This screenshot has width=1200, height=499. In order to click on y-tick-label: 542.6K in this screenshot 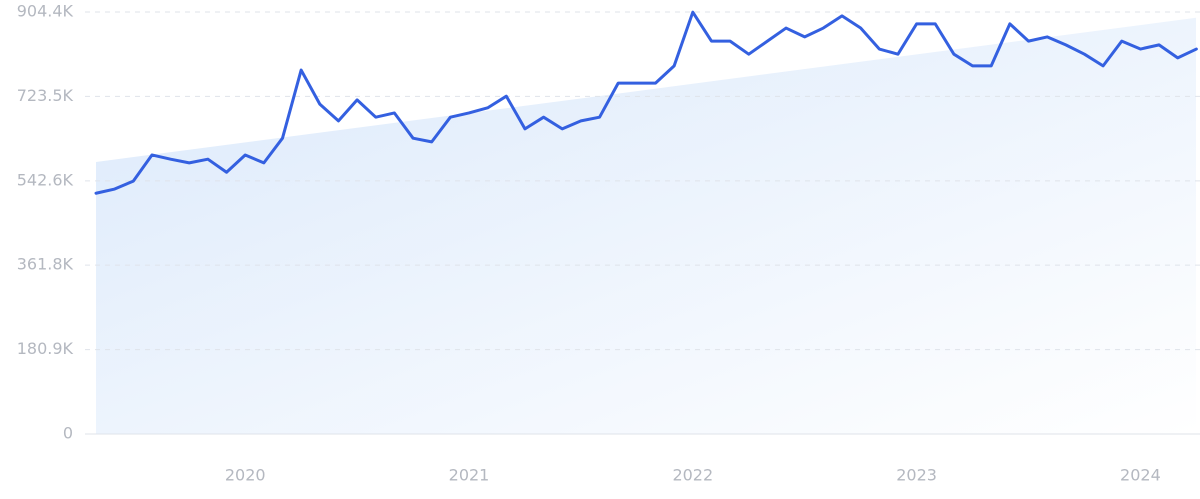, I will do `click(45, 179)`.